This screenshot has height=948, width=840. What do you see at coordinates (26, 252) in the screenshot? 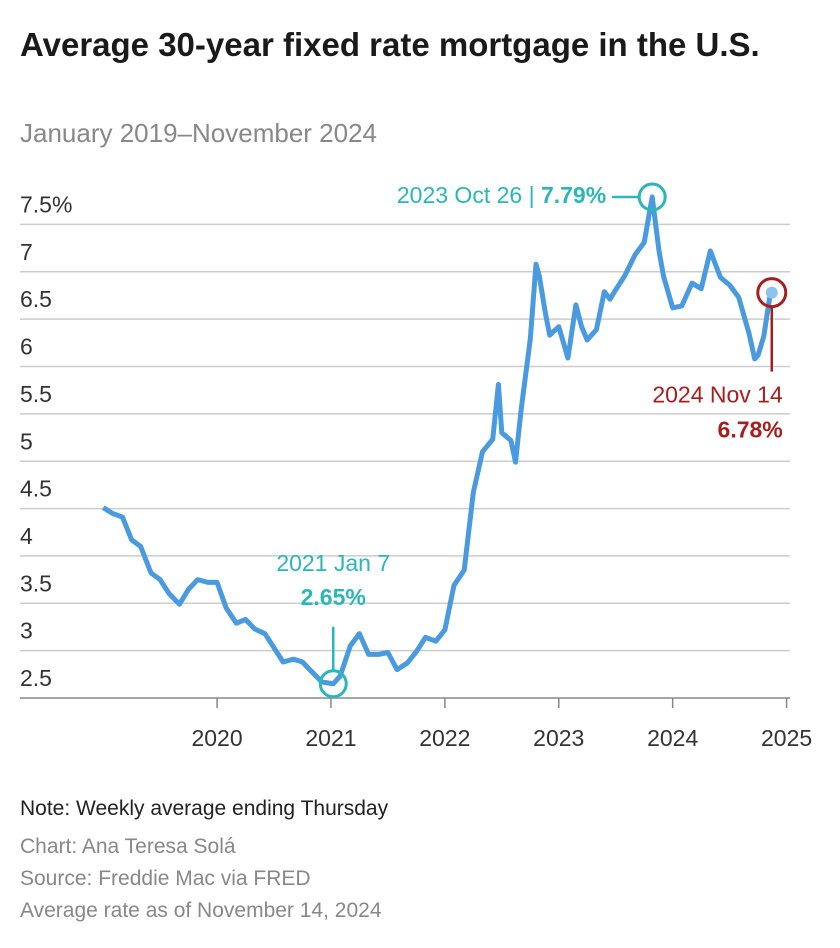
I see `y-tick-label: 7` at bounding box center [26, 252].